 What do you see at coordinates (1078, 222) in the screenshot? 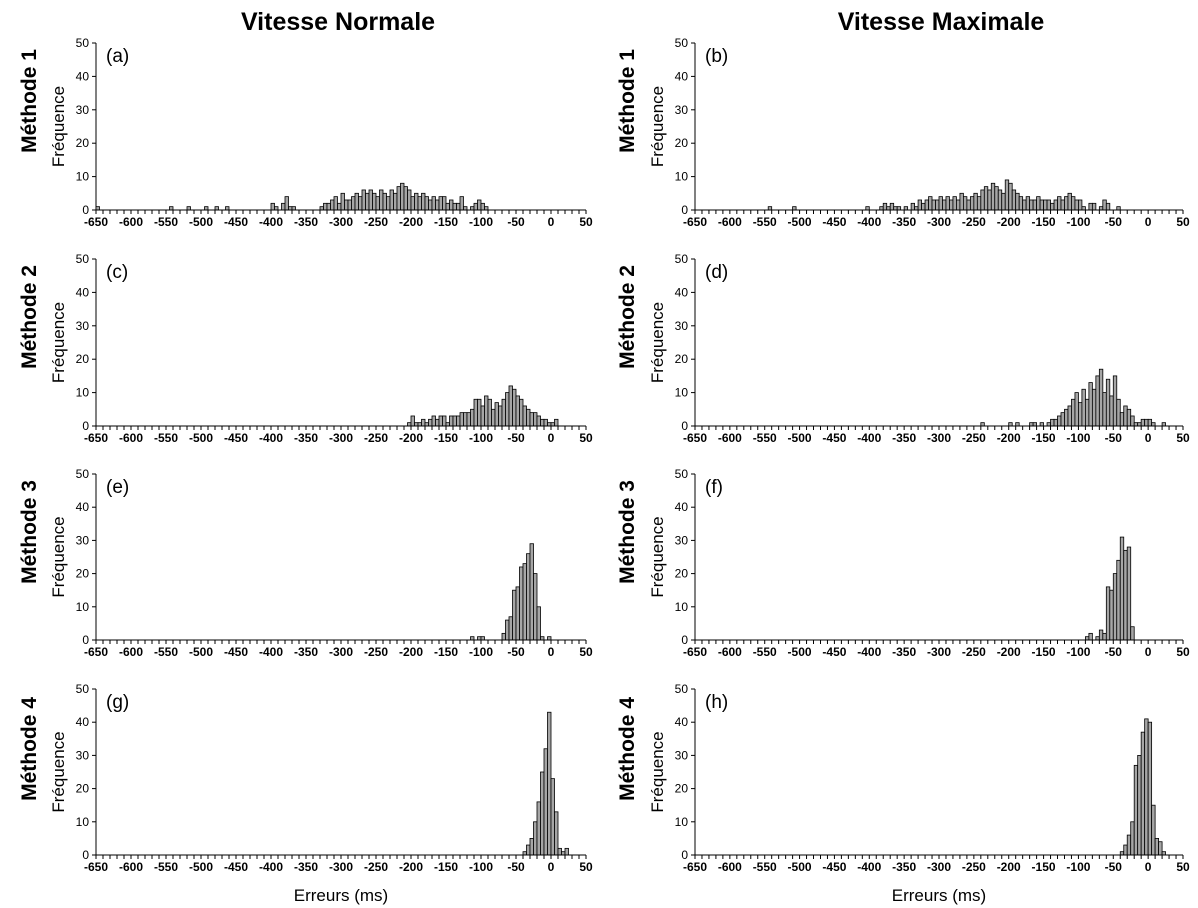
I see `x-tick-label: -100` at bounding box center [1078, 222].